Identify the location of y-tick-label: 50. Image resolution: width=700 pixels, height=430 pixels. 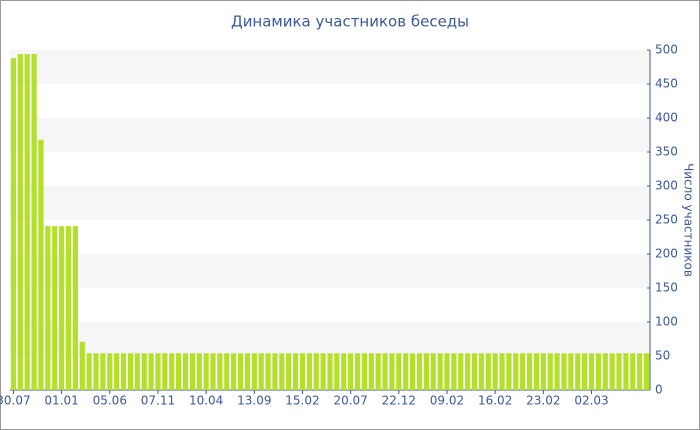
(662, 356).